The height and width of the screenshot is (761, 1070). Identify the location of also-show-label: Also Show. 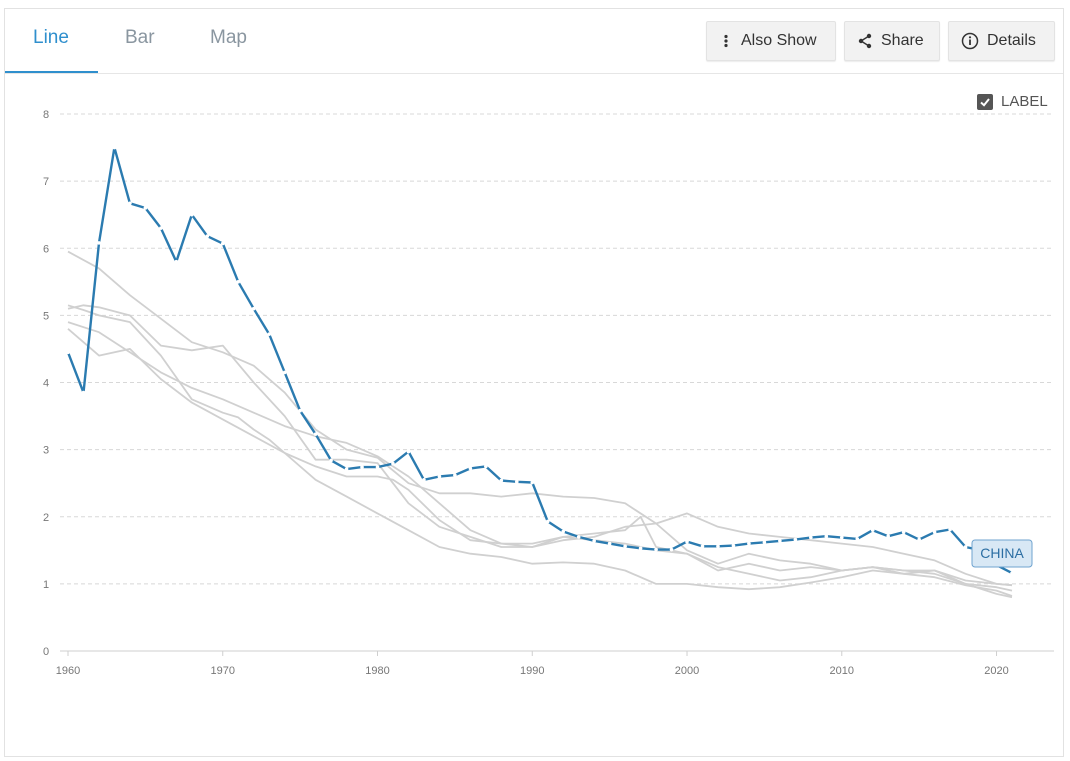
(779, 40).